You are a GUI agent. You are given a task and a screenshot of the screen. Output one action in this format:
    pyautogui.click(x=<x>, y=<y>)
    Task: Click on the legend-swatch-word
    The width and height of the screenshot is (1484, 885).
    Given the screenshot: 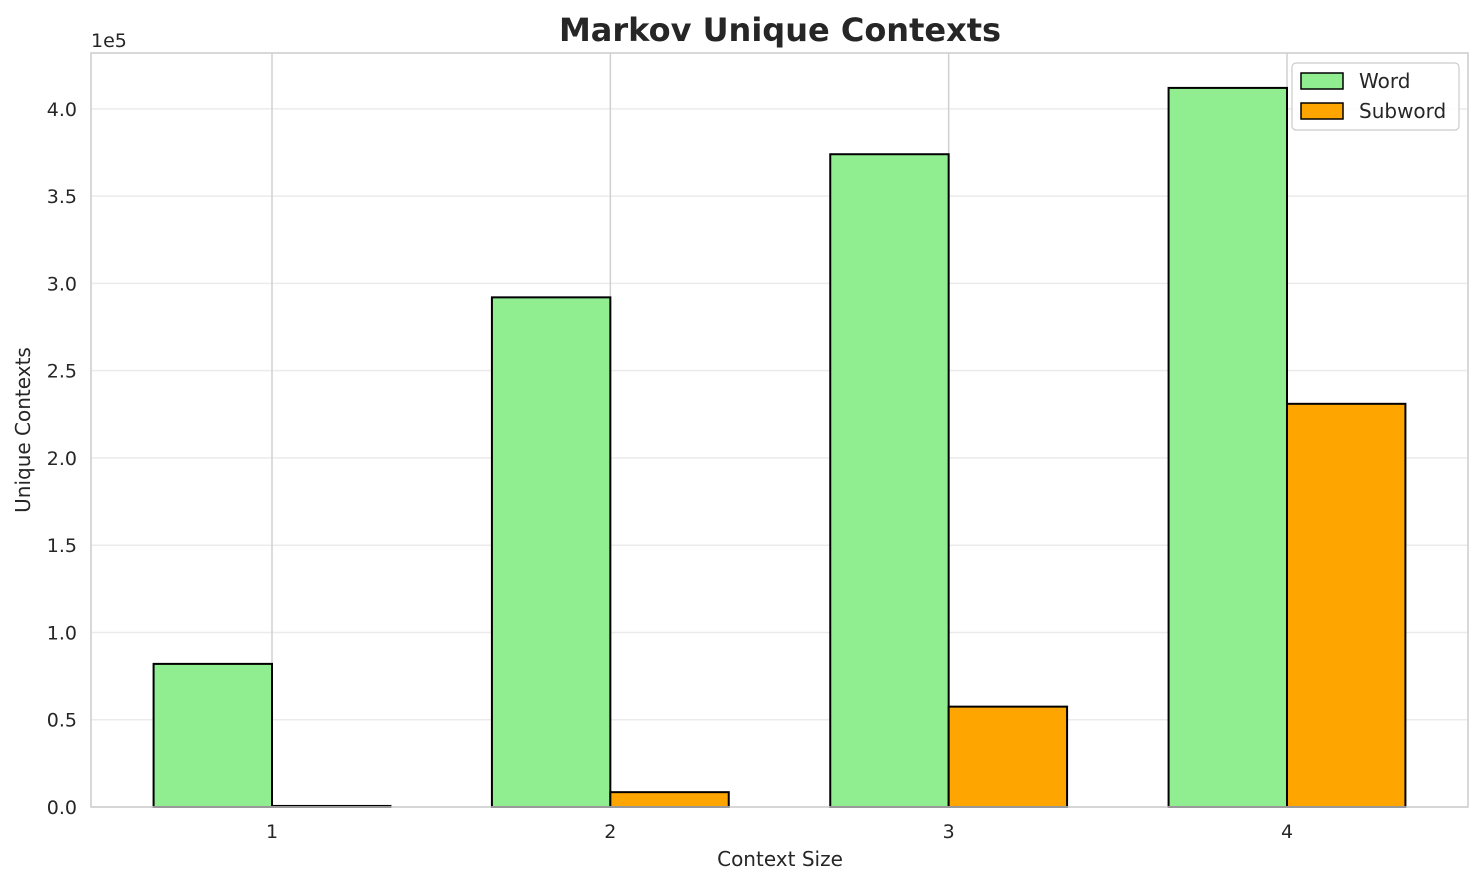 What is the action you would take?
    pyautogui.click(x=1322, y=81)
    